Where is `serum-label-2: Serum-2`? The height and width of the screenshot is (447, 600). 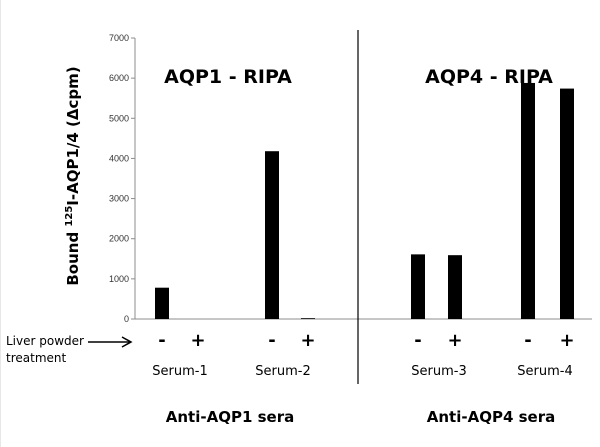 serum-label-2: Serum-2 is located at coordinates (282, 371).